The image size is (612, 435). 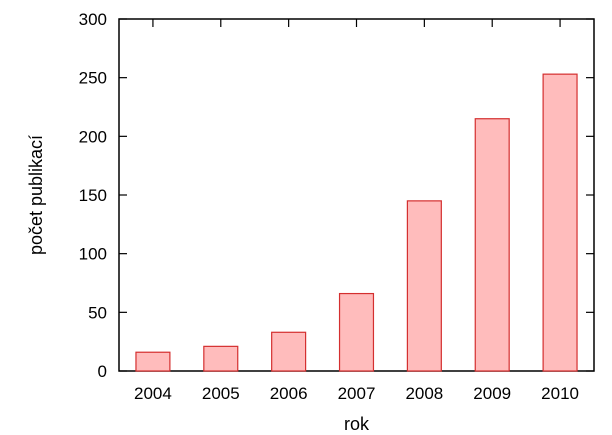 What do you see at coordinates (560, 222) in the screenshot?
I see `bar-2010` at bounding box center [560, 222].